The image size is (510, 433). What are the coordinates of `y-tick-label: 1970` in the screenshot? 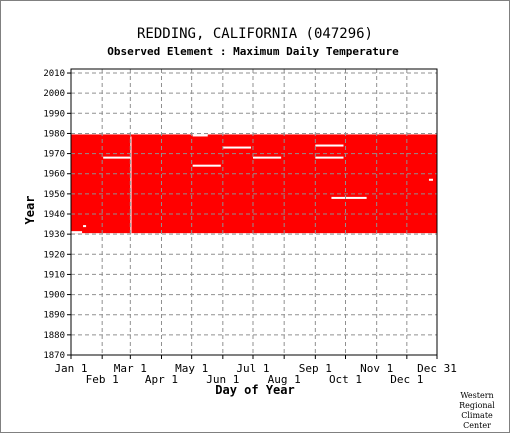 It's located at (54, 155).